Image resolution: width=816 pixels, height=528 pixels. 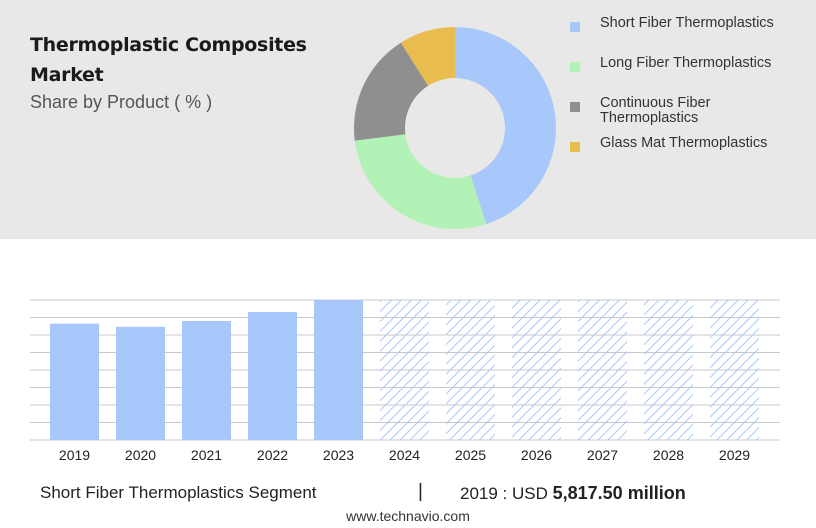 What do you see at coordinates (338, 455) in the screenshot?
I see `x-tick-label: 2023` at bounding box center [338, 455].